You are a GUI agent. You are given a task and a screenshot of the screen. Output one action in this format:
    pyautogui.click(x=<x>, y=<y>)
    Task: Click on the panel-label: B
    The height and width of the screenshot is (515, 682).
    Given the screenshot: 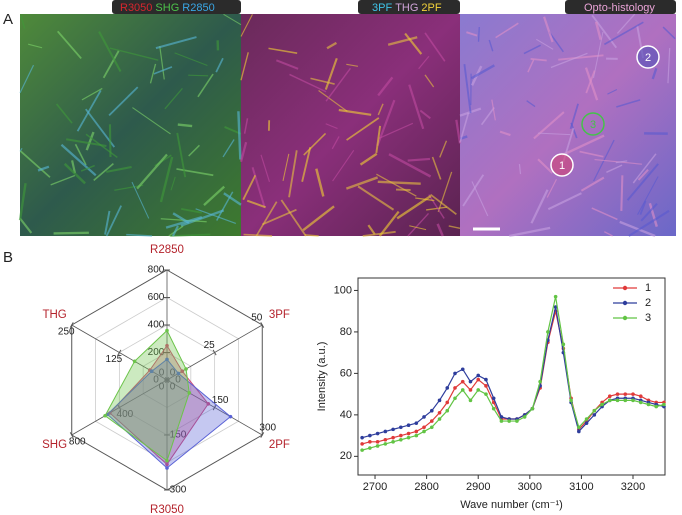 What is the action you would take?
    pyautogui.click(x=8, y=257)
    